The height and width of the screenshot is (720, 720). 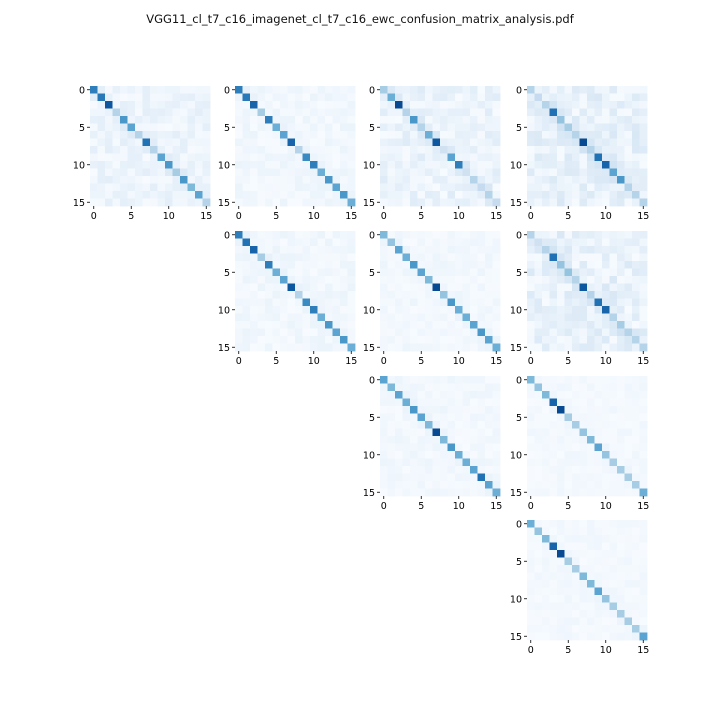 What do you see at coordinates (314, 216) in the screenshot?
I see `x-tick-label: 10` at bounding box center [314, 216].